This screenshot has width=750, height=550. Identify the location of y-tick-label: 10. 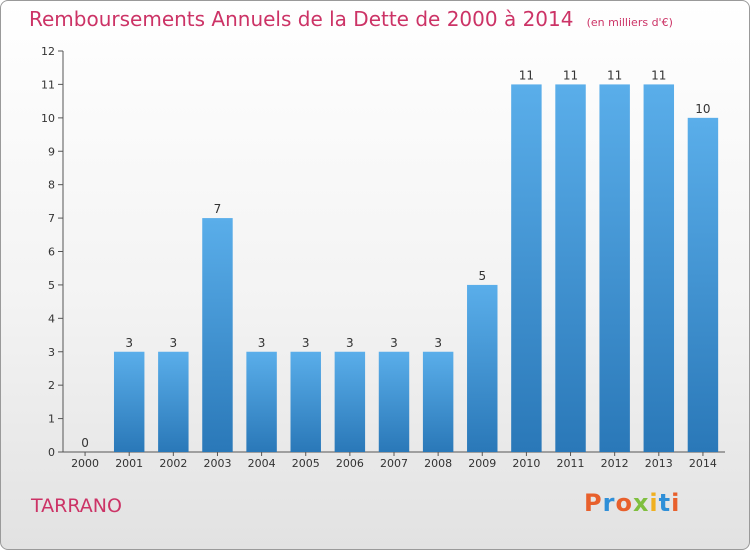
(48, 118).